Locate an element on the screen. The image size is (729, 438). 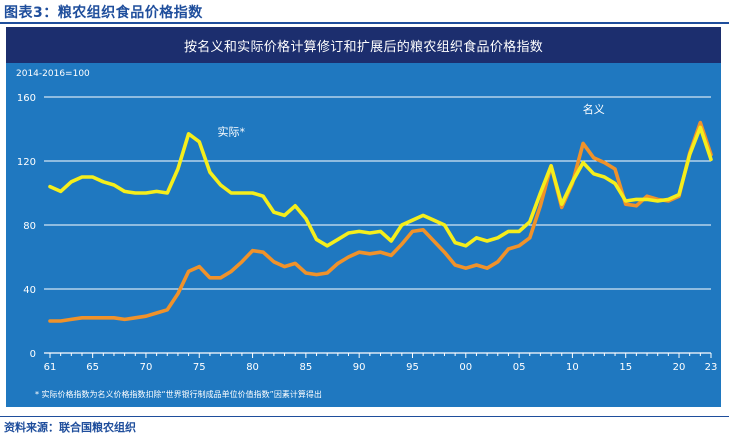
title-rule is located at coordinates (364, 23).